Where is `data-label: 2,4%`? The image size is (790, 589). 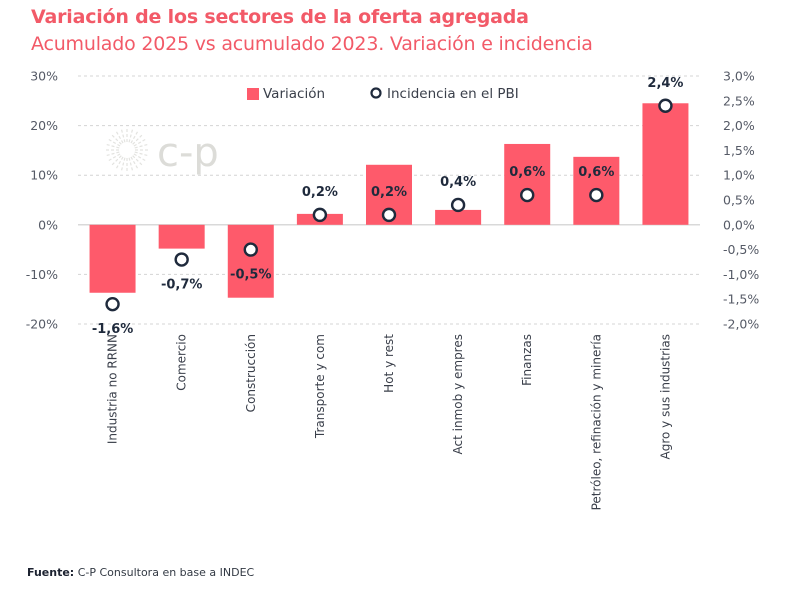 data-label: 2,4% is located at coordinates (665, 83).